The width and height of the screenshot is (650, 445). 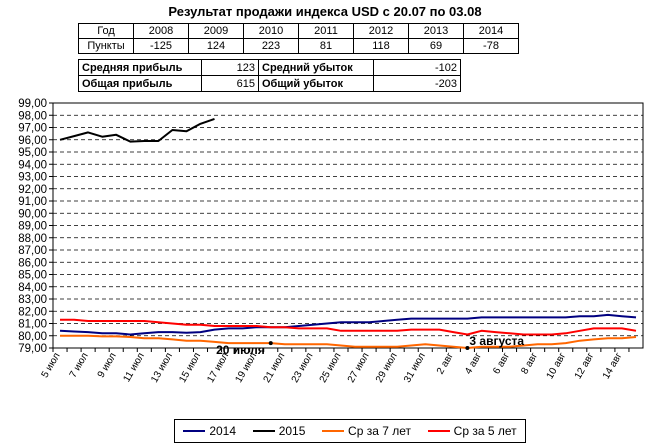 I want to click on total-loss-value: -203, so click(x=417, y=83).